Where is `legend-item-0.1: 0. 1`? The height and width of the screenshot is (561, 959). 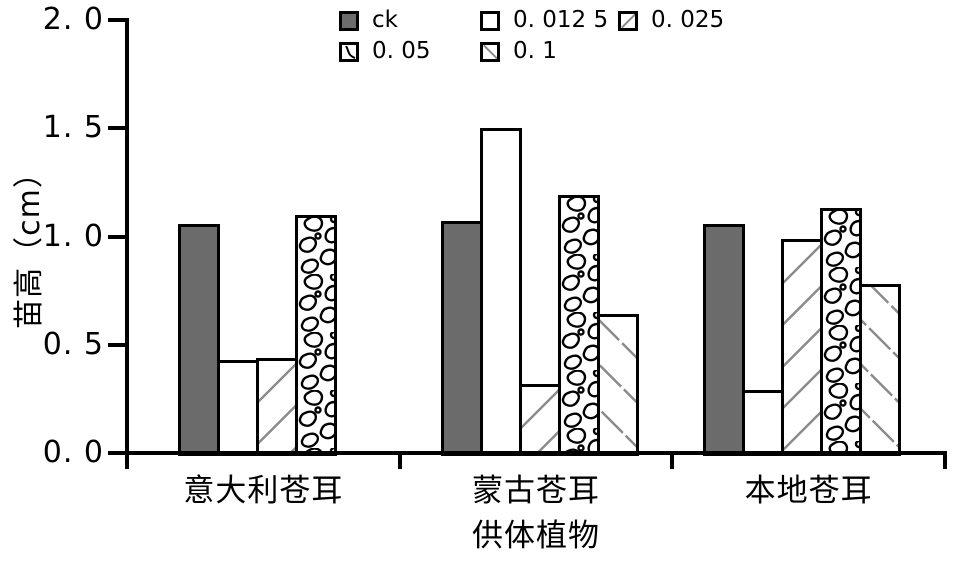
legend-item-0.1: 0. 1 is located at coordinates (549, 51).